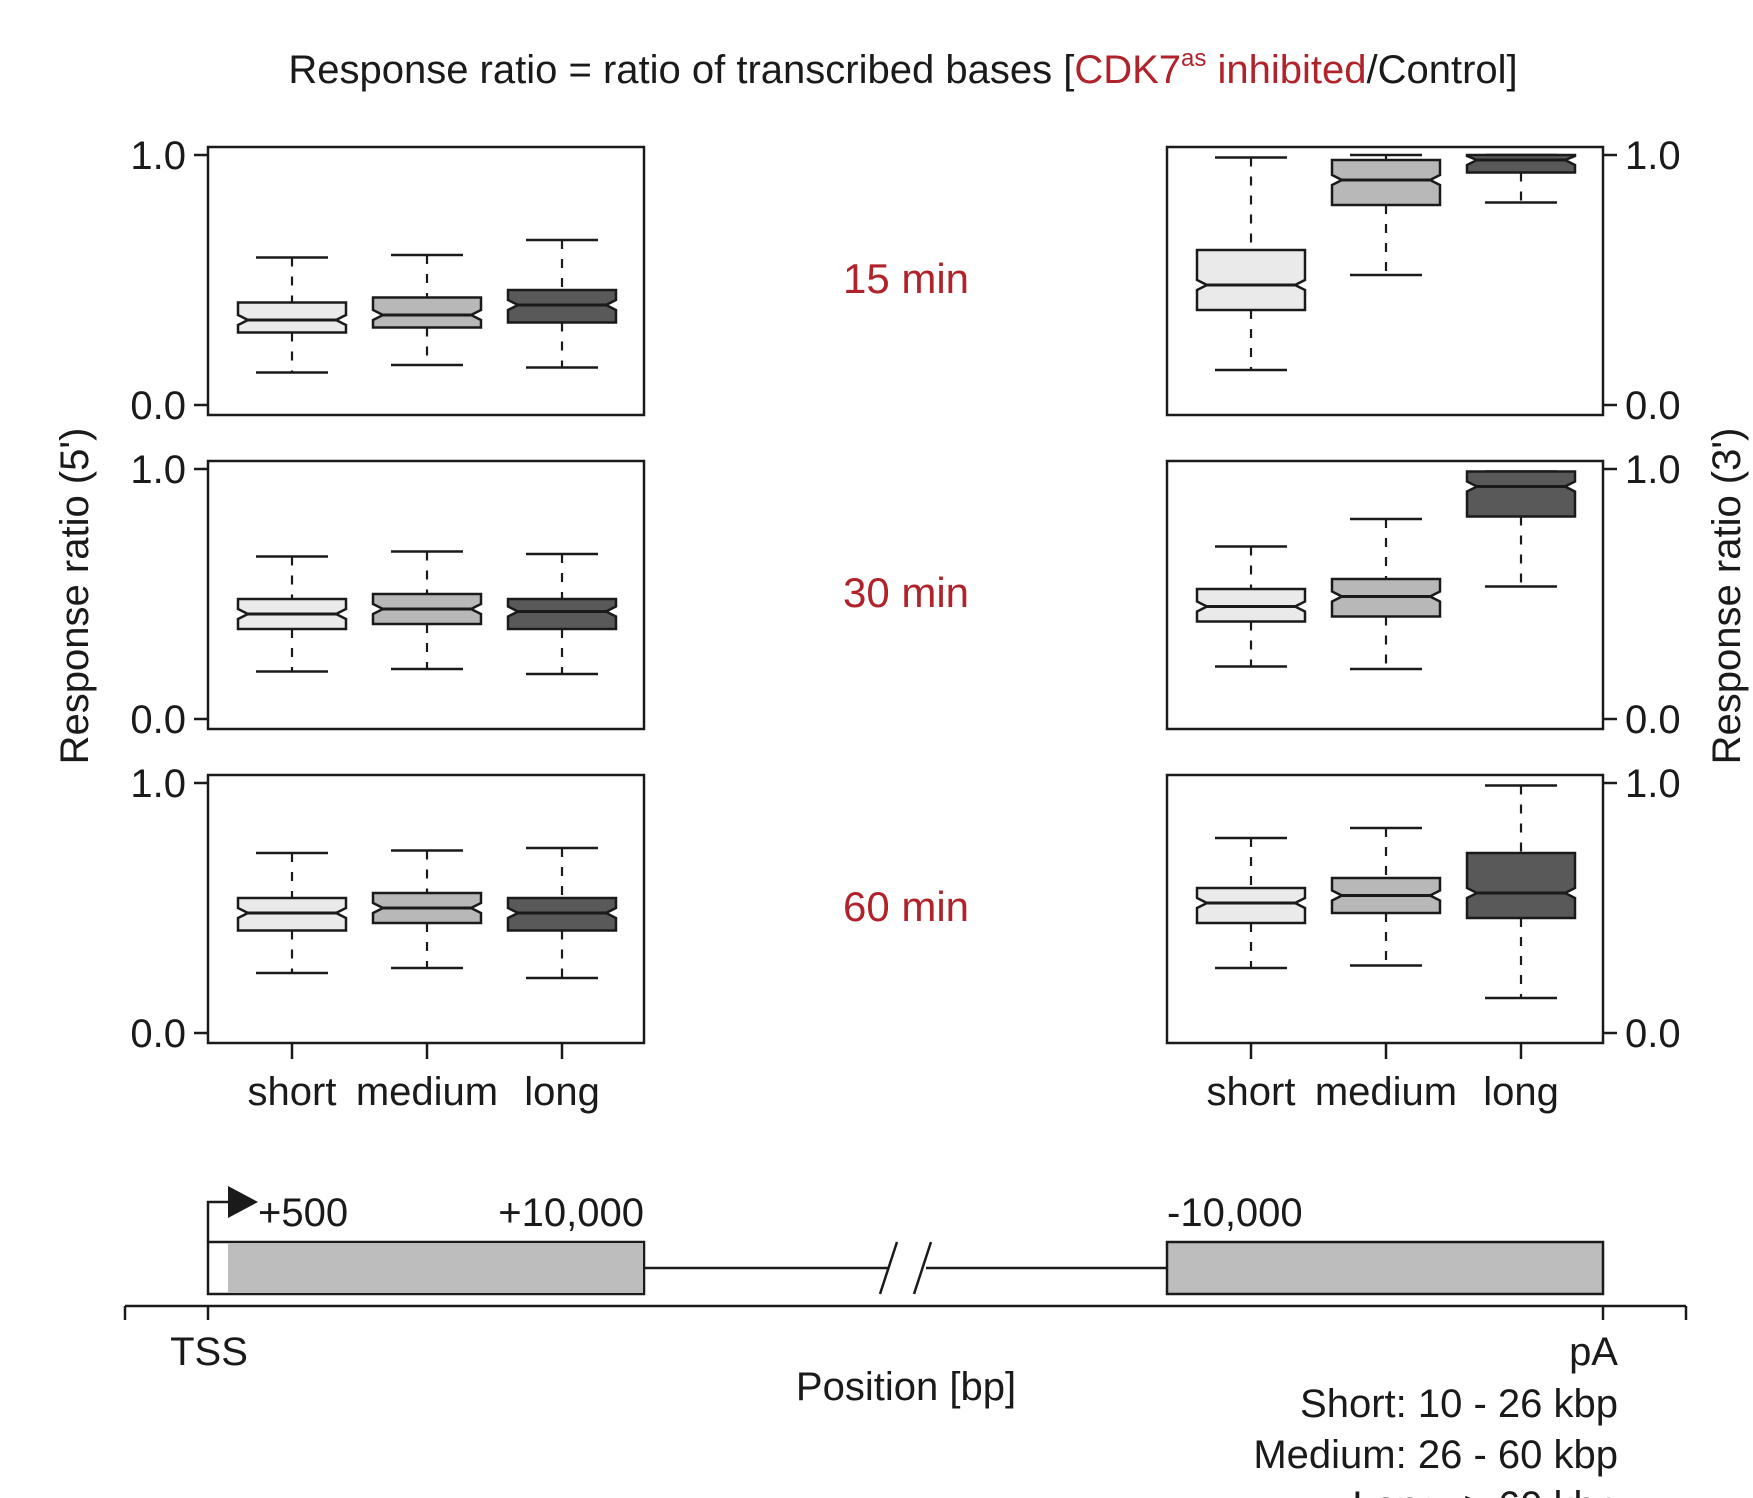  Describe the element at coordinates (1286, 70) in the screenshot. I see `title-inhibited: inhibited` at that location.